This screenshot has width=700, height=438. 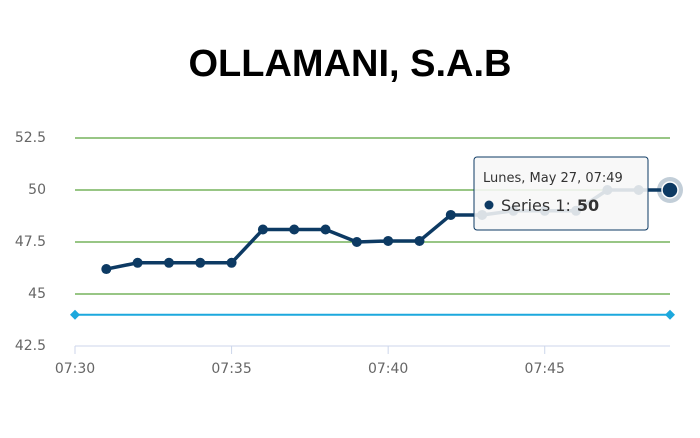 What do you see at coordinates (30, 242) in the screenshot?
I see `y-tick-label: 47.5` at bounding box center [30, 242].